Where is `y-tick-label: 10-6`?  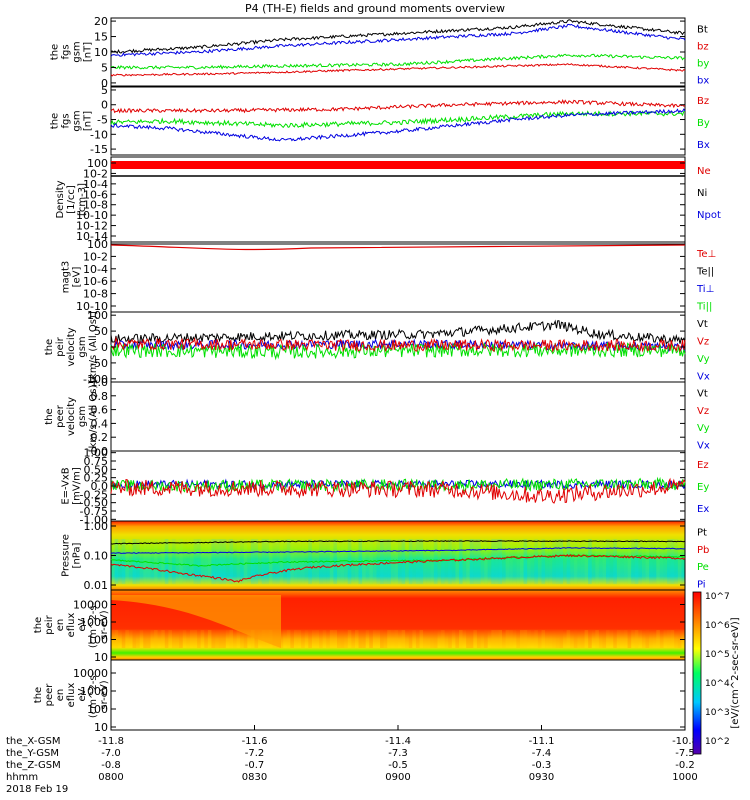
y-tick-label: 10-6 is located at coordinates (95, 194).